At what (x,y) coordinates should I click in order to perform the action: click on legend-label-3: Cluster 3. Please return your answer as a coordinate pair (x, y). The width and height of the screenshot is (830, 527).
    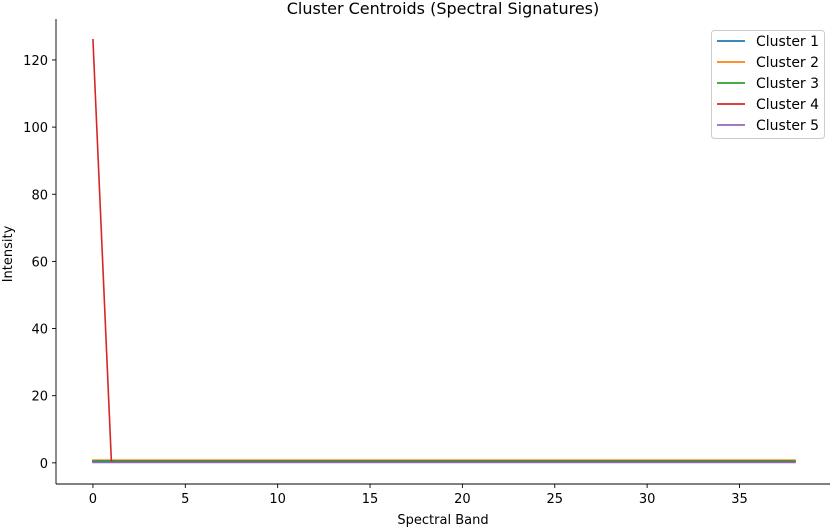
    Looking at the image, I should click on (787, 84).